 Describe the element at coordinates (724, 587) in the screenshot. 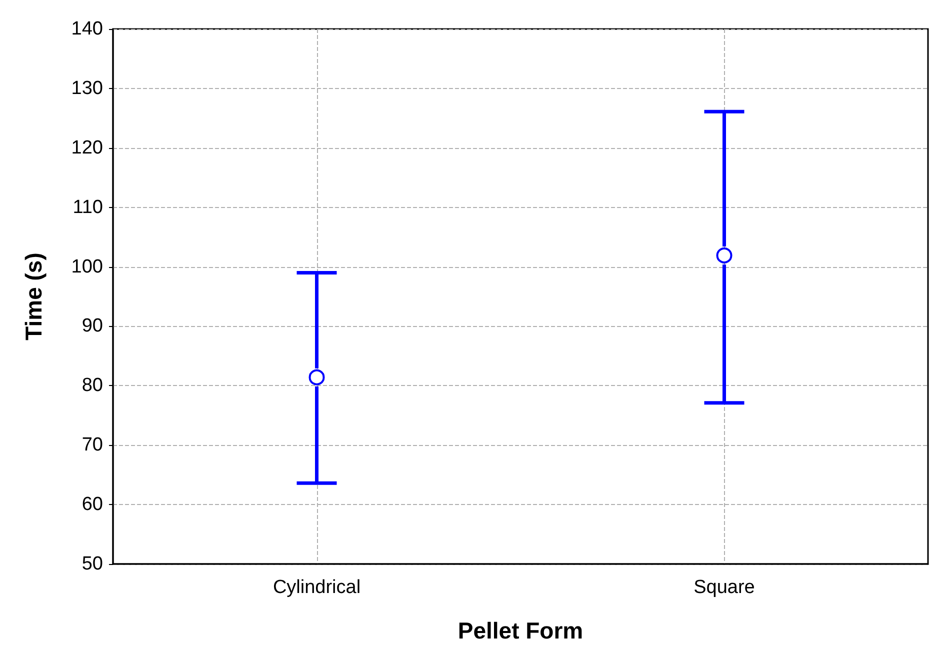

I see `x-tick-label: Square` at that location.